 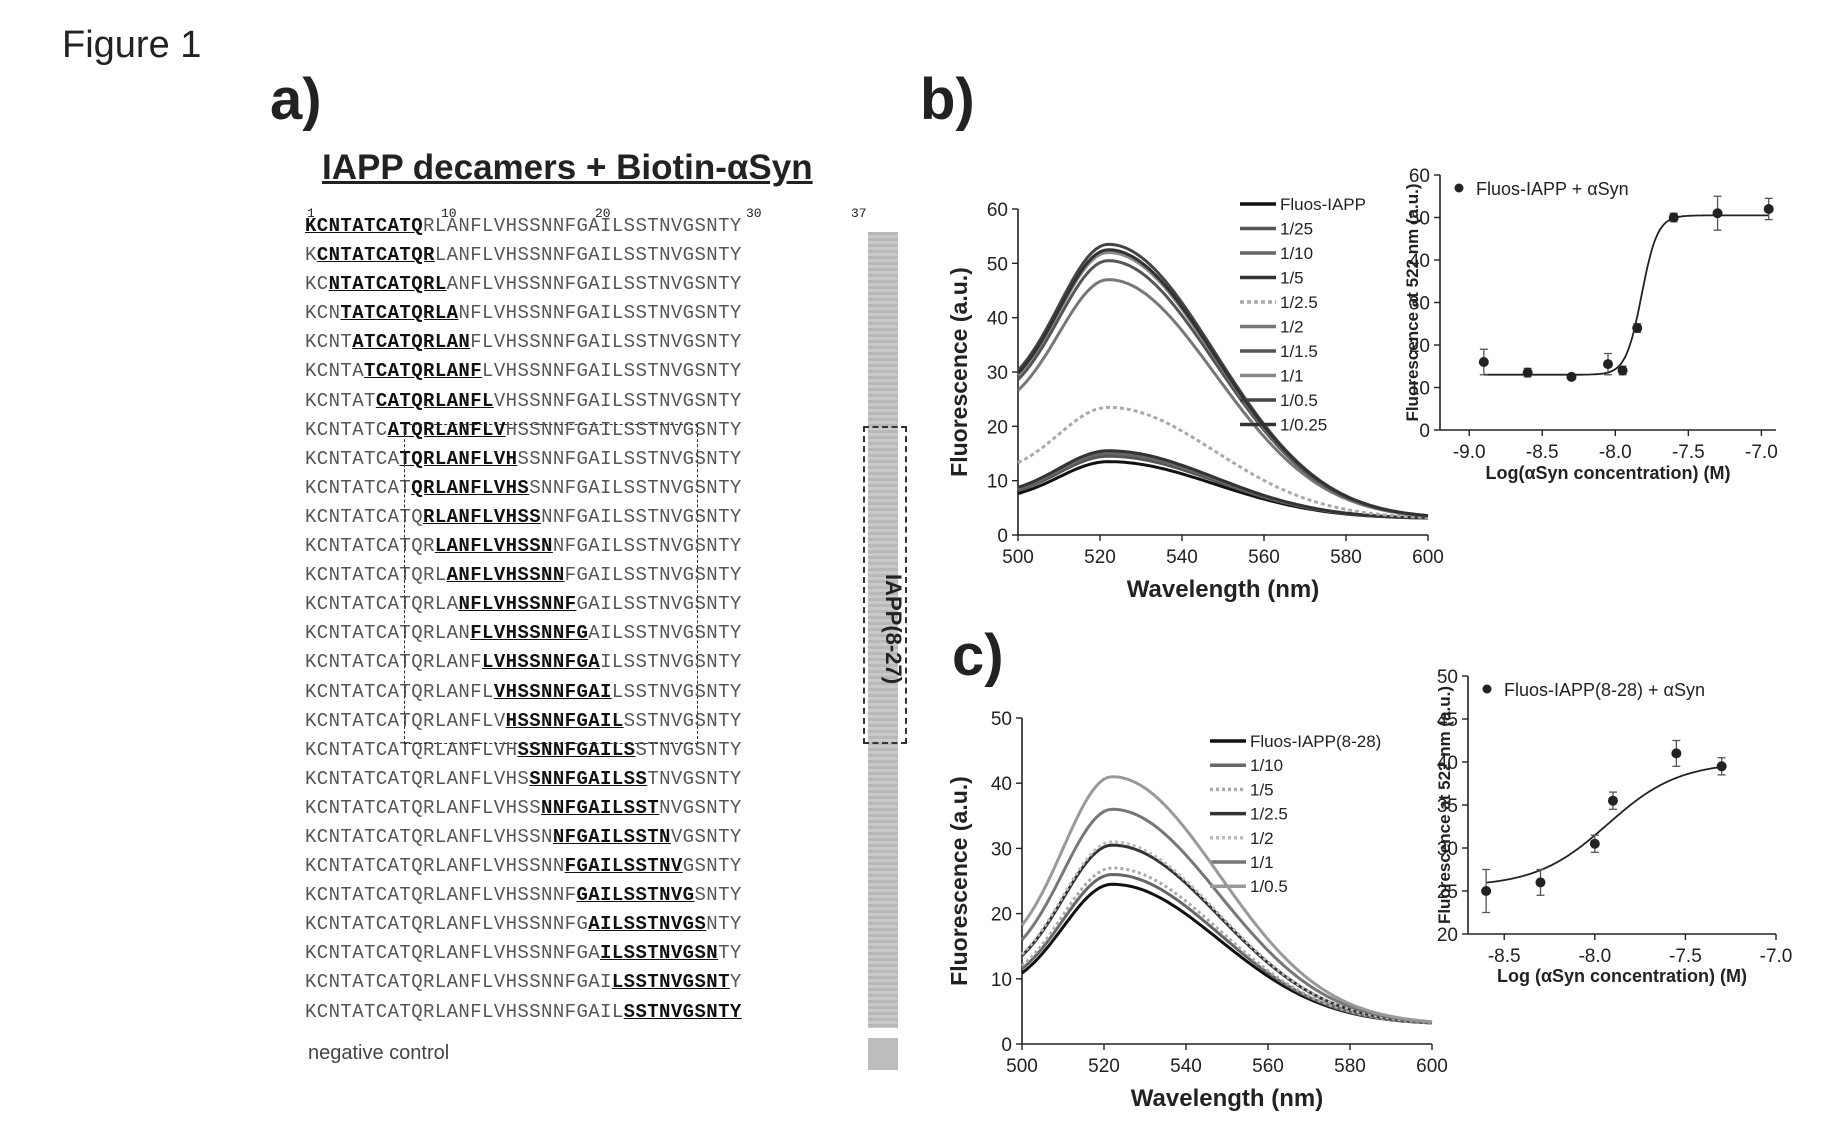 What do you see at coordinates (449, 213) in the screenshot?
I see `position-label: 10` at bounding box center [449, 213].